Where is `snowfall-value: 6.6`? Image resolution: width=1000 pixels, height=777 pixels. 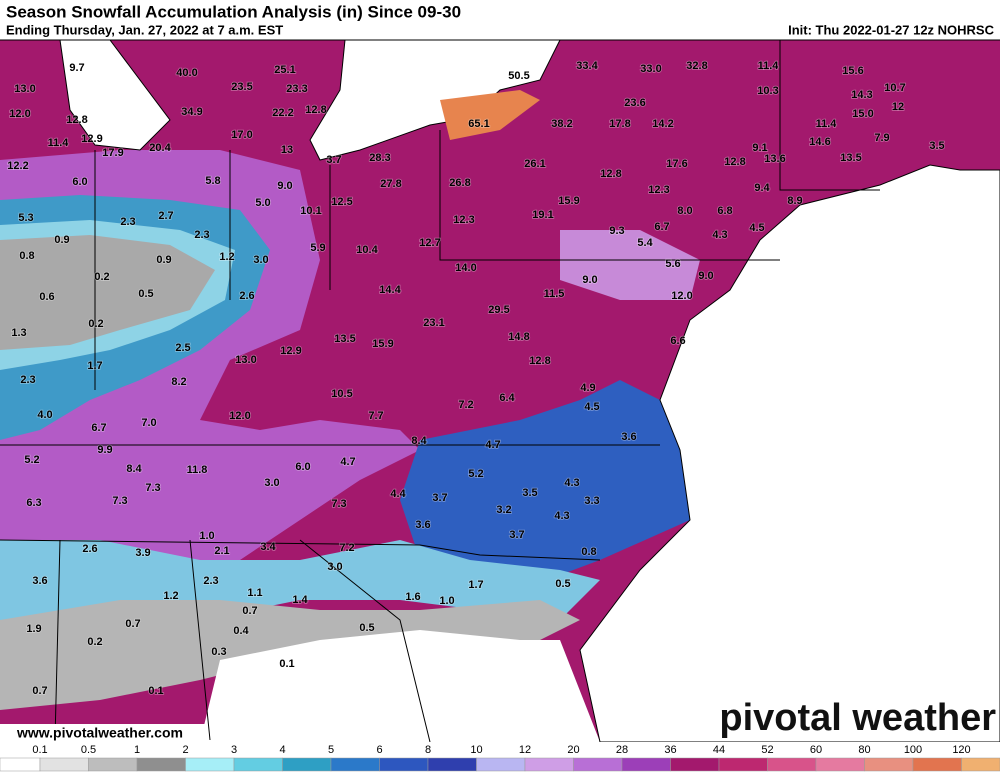 snowfall-value: 6.6 is located at coordinates (677, 341).